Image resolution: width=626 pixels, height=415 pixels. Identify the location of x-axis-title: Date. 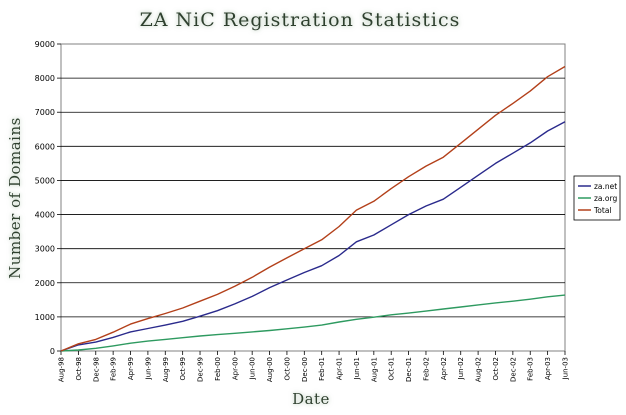
(311, 399).